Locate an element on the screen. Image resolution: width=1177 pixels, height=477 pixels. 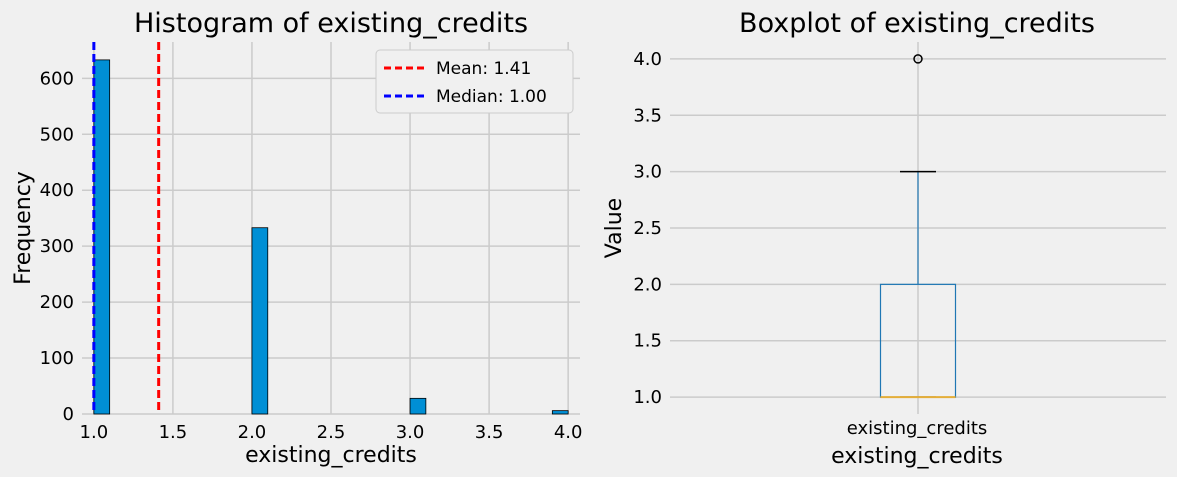
x-tick-label: 4.0 is located at coordinates (568, 432).